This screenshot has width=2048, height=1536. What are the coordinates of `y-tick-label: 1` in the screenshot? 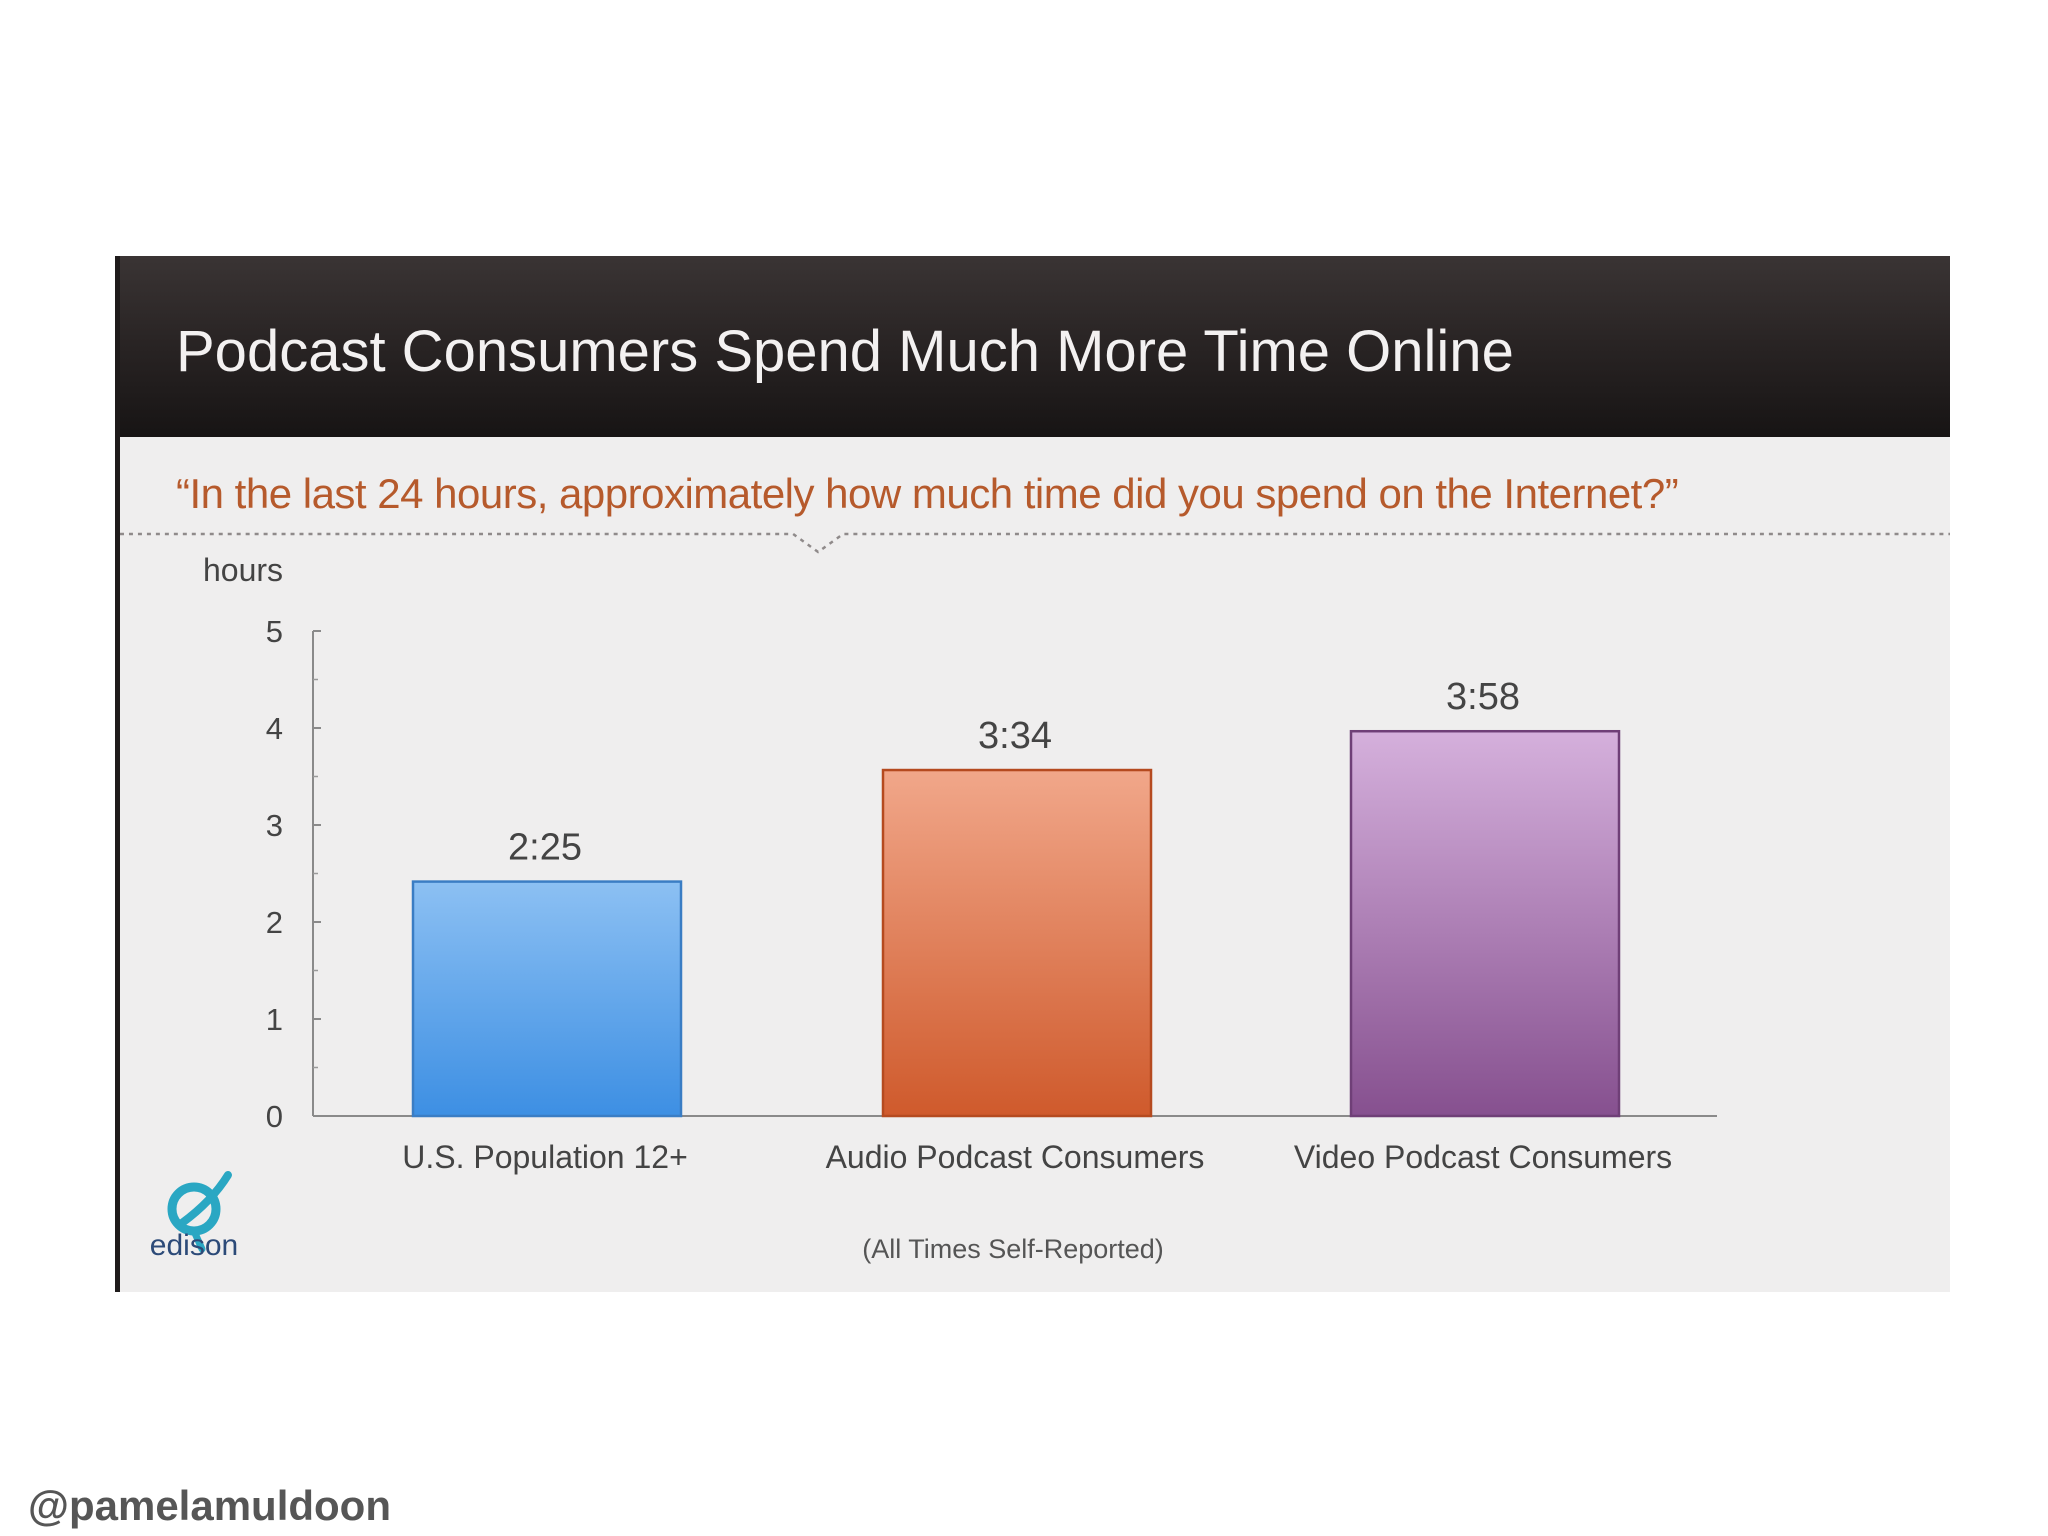 It's located at (274, 1019).